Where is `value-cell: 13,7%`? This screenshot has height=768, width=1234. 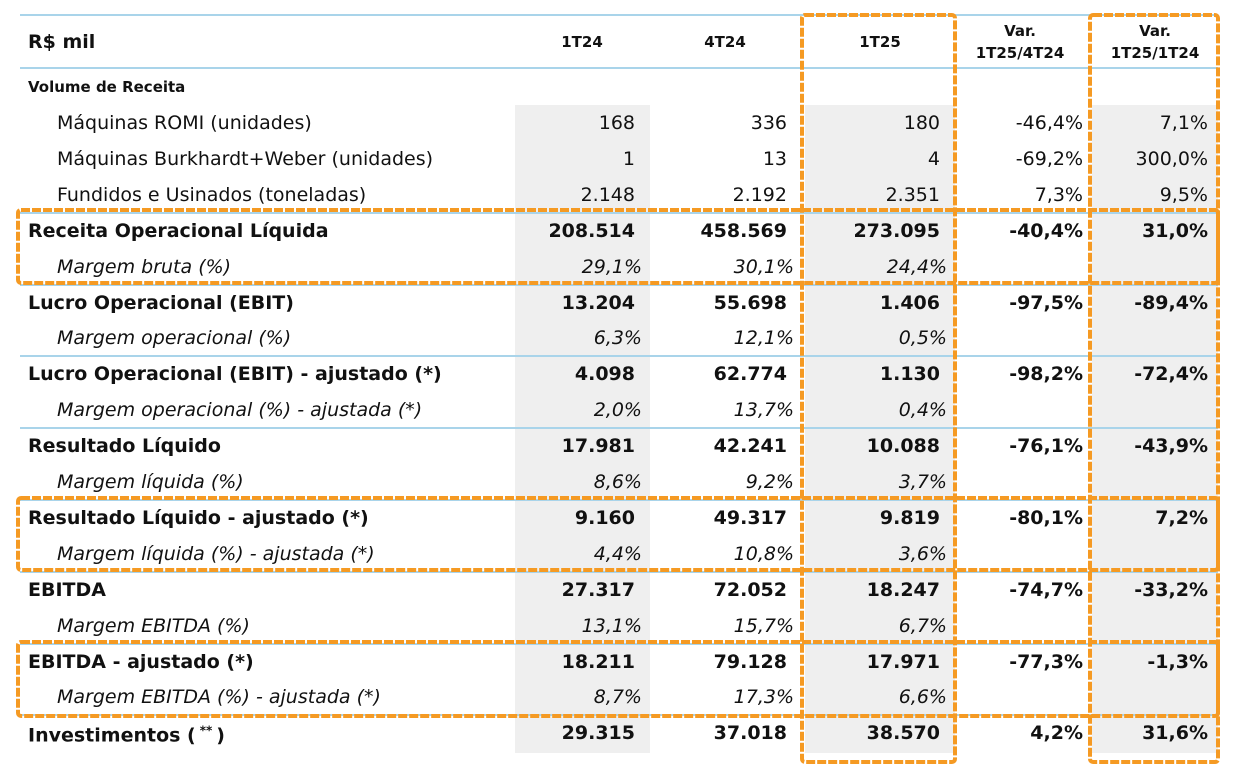
value-cell: 13,7% is located at coordinates (763, 410).